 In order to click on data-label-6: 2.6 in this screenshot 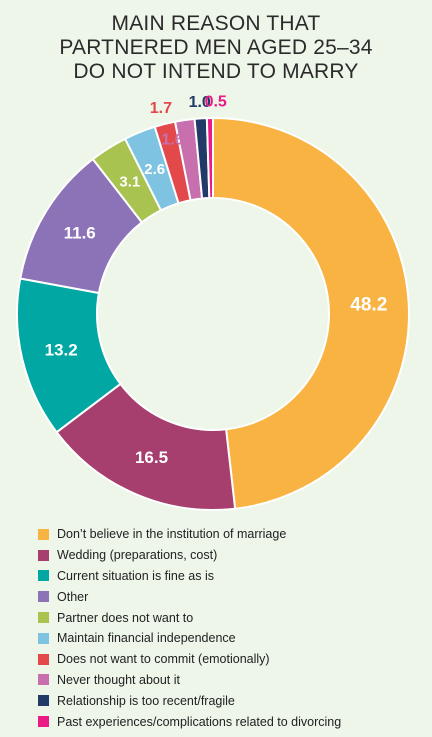, I will do `click(154, 169)`.